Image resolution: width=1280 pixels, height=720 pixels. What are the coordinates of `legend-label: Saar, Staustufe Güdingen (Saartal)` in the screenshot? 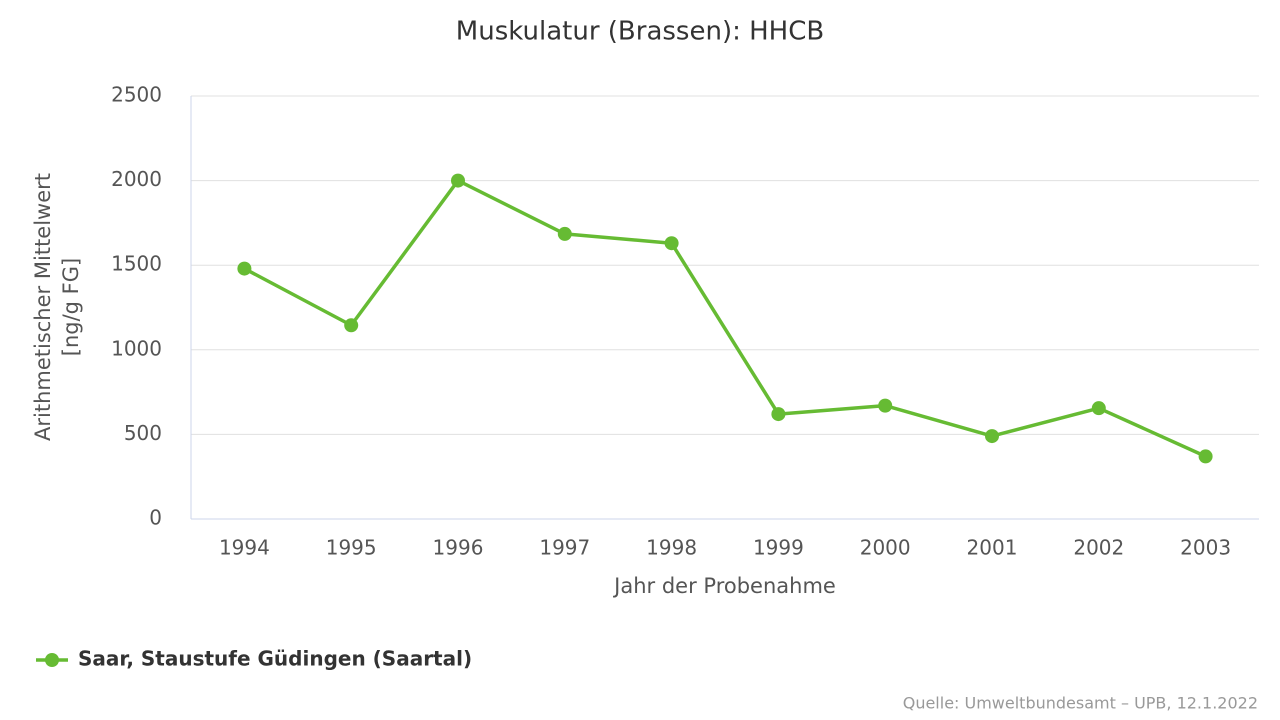 It's located at (275, 659).